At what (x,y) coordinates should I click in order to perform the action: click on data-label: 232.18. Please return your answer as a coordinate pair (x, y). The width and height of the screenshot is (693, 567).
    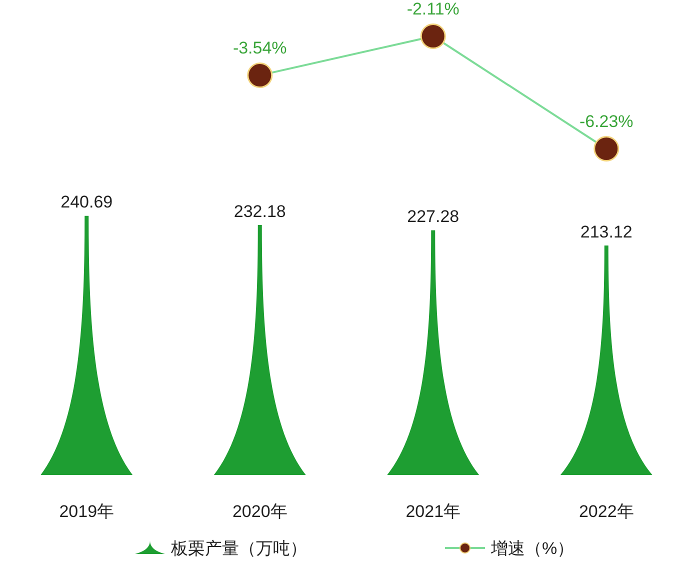
    Looking at the image, I should click on (260, 211).